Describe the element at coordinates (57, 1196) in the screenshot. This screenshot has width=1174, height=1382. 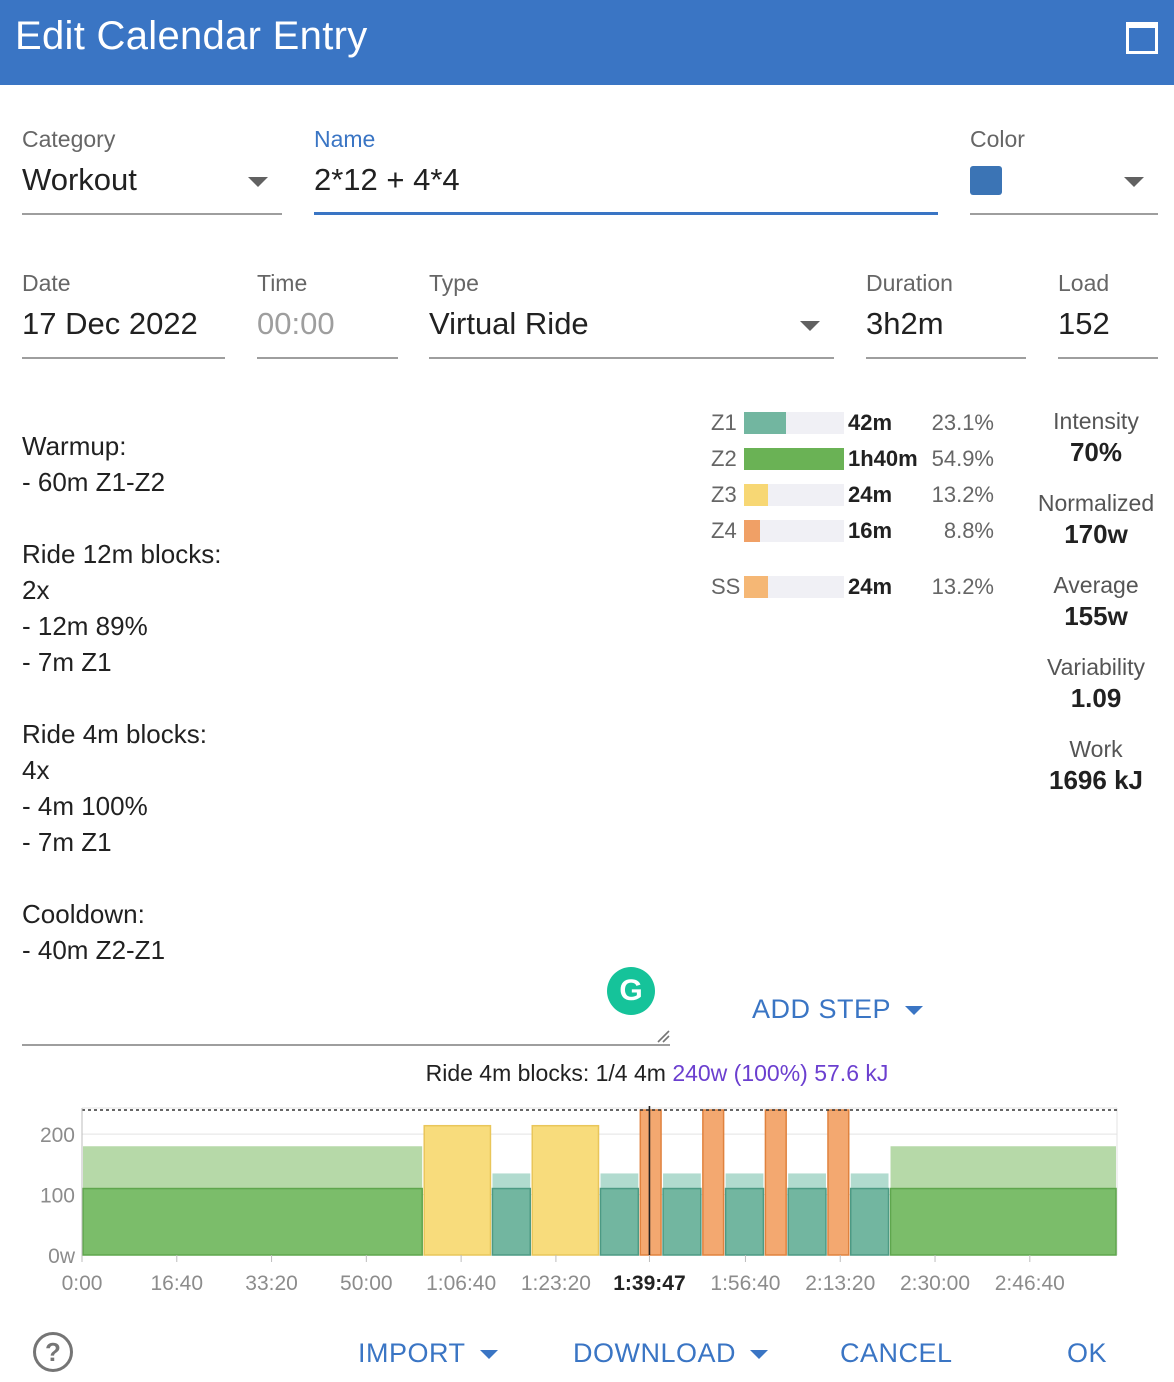
I see `y-tick-label: 100` at that location.